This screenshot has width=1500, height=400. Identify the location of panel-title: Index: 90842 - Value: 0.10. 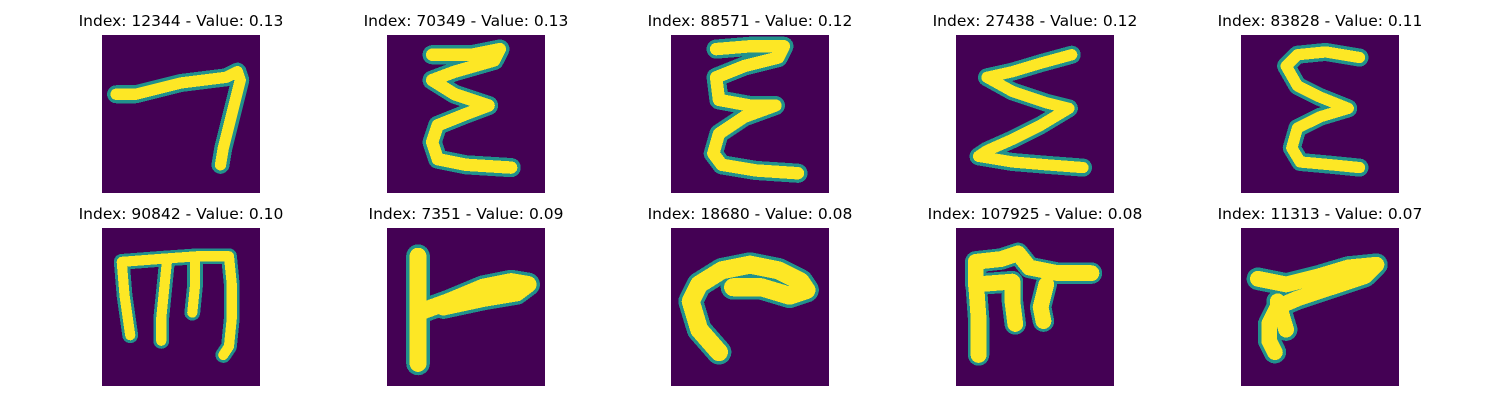
(181, 214).